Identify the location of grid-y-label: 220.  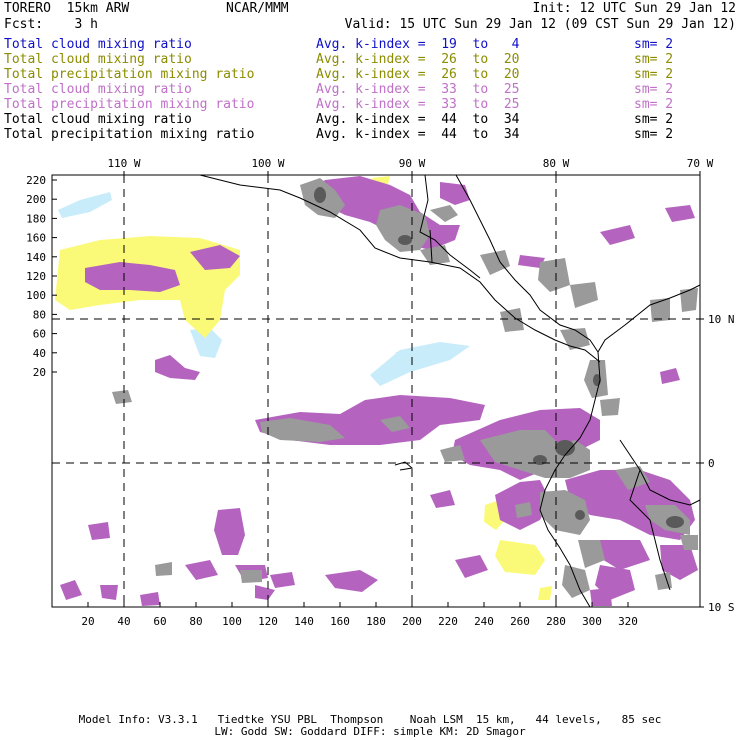
(36, 180).